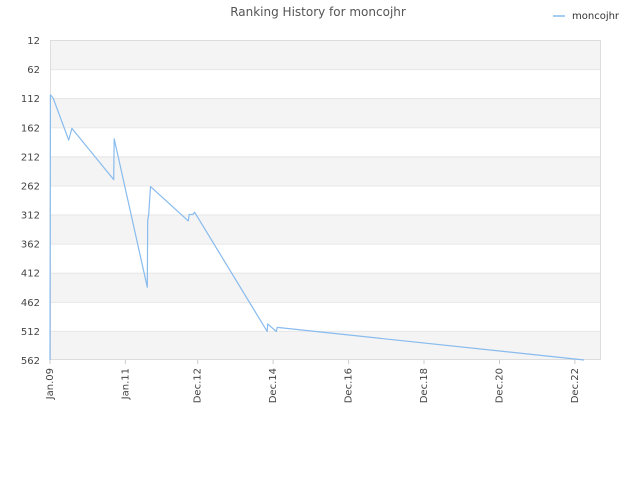  What do you see at coordinates (30, 128) in the screenshot?
I see `y-tick-label: 162` at bounding box center [30, 128].